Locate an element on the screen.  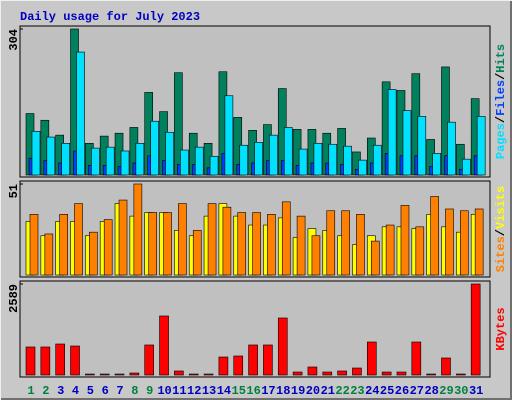
x-tick-label: 13 is located at coordinates (209, 391).